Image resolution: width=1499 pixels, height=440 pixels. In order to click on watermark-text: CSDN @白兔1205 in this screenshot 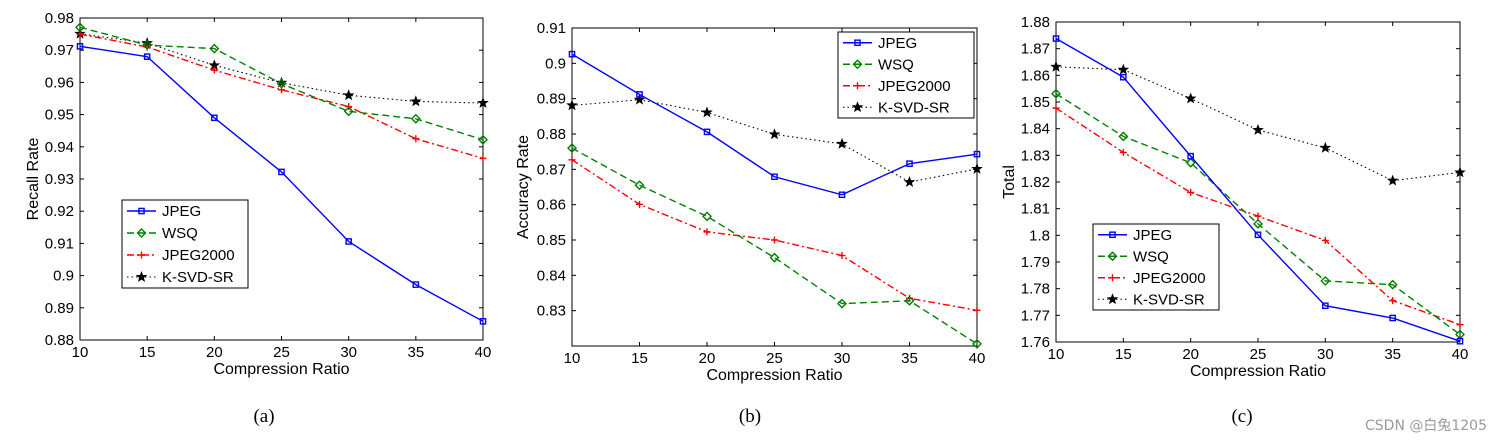, I will do `click(1426, 426)`.